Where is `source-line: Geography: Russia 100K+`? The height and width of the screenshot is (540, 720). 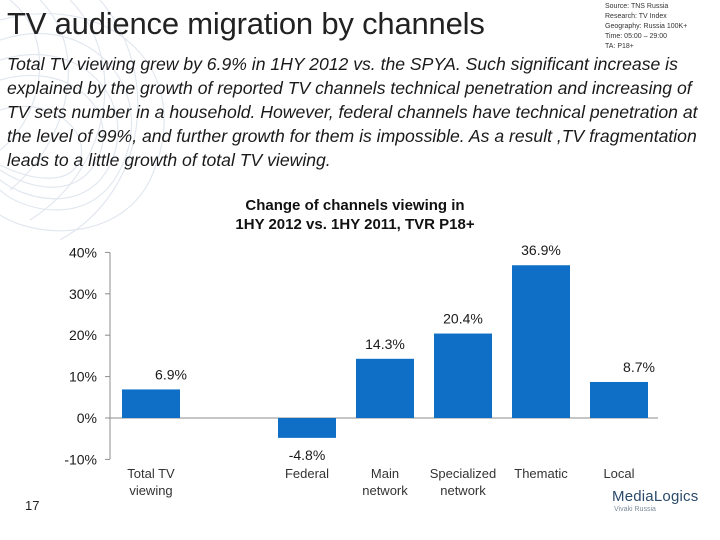
source-line: Geography: Russia 100K+ is located at coordinates (646, 26).